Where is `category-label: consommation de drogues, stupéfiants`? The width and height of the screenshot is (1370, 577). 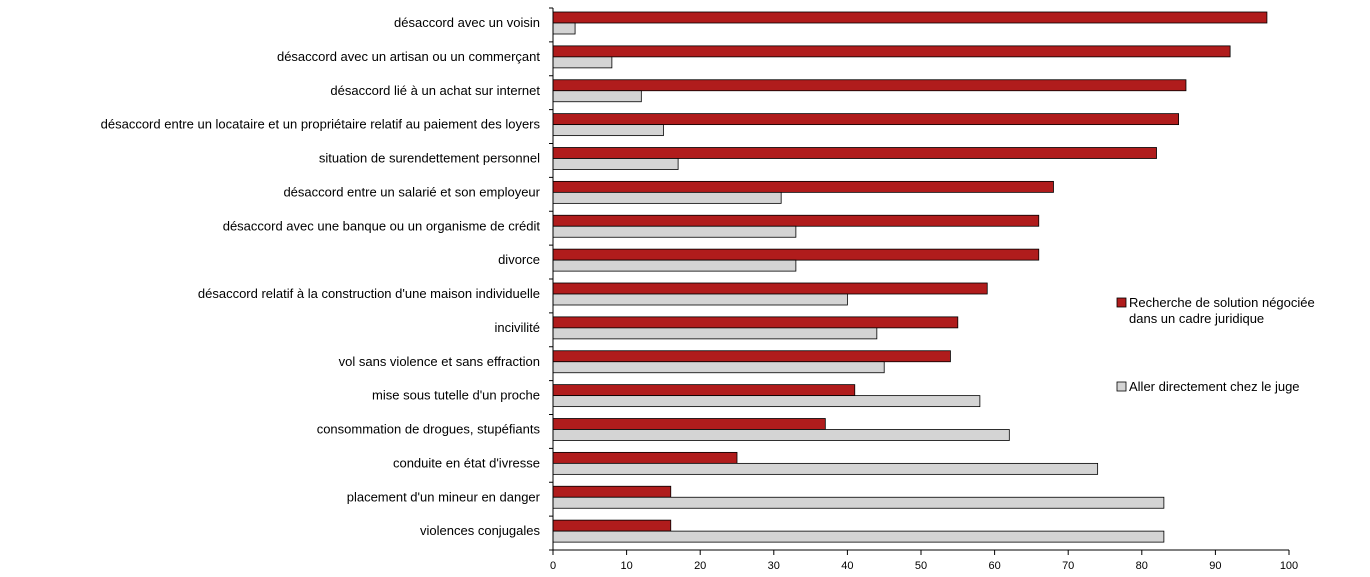 category-label: consommation de drogues, stupéfiants is located at coordinates (429, 429).